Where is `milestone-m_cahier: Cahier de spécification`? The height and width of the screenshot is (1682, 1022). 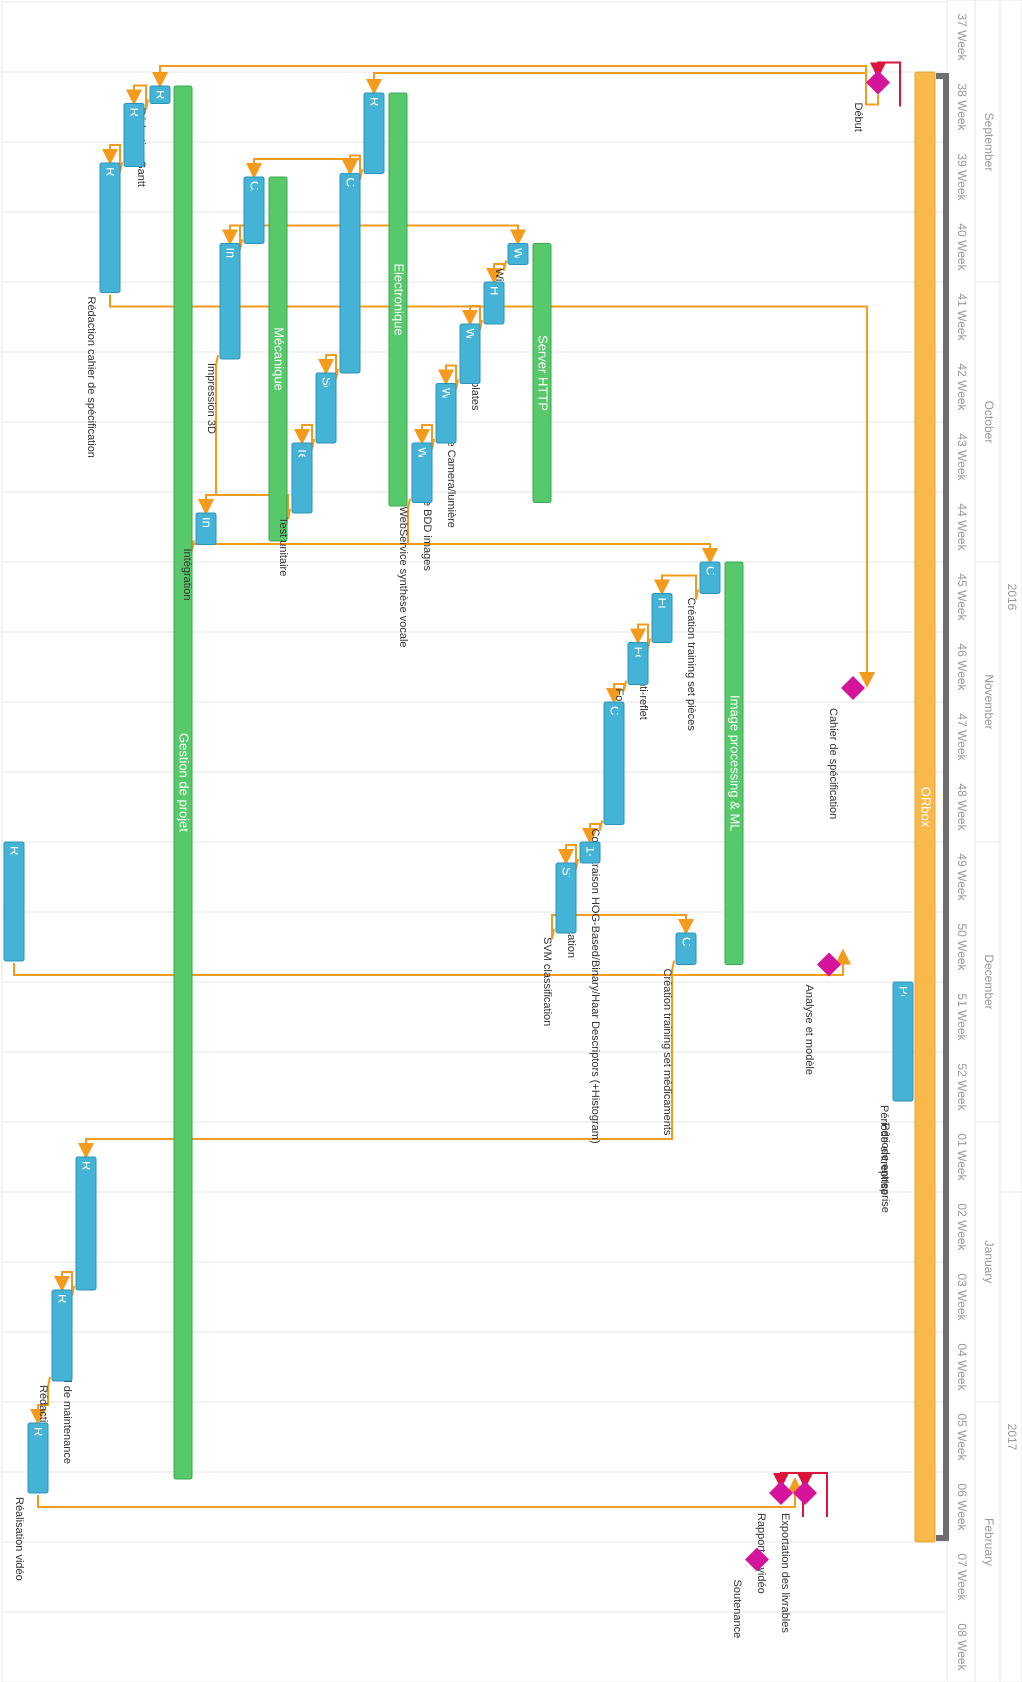
milestone-m_cahier: Cahier de spécification is located at coordinates (846, 747).